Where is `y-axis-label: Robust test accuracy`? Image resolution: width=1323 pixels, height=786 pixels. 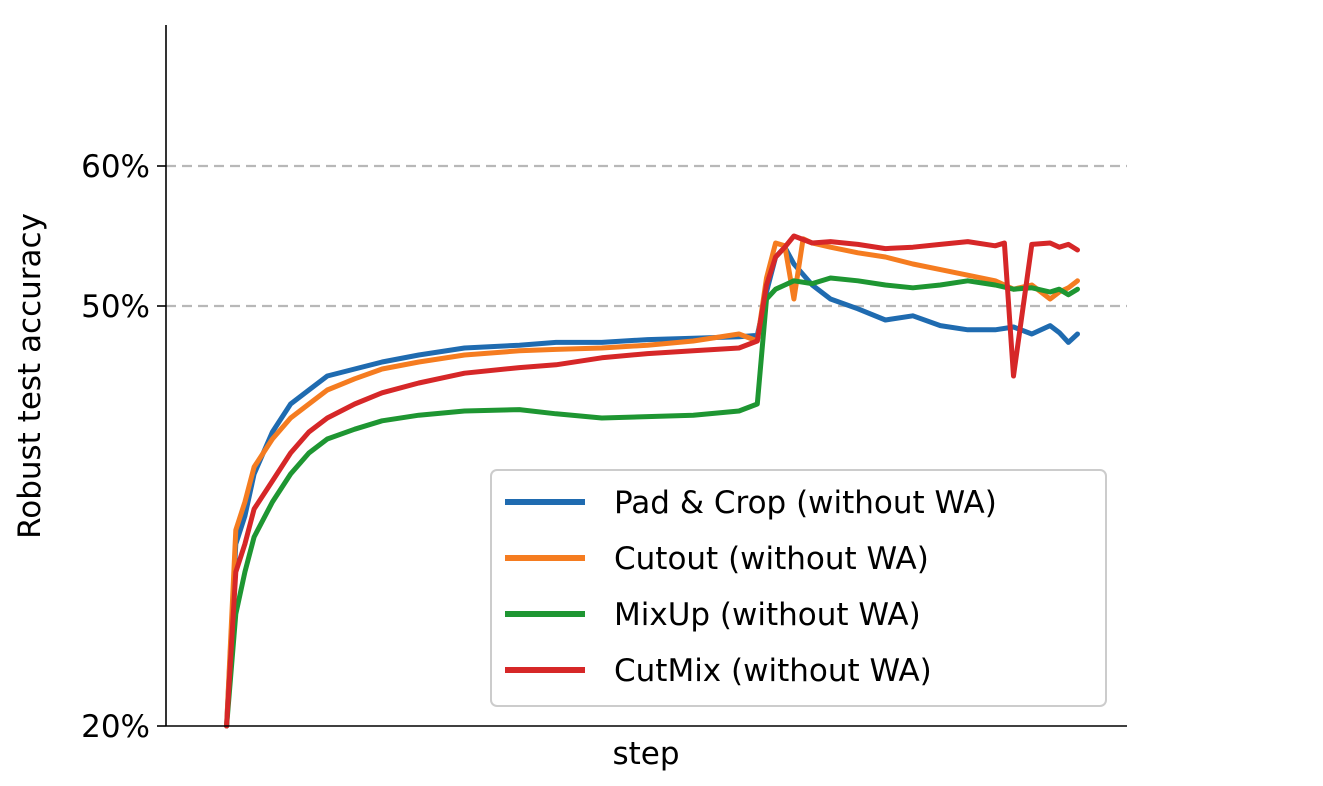
y-axis-label: Robust test accuracy is located at coordinates (30, 376).